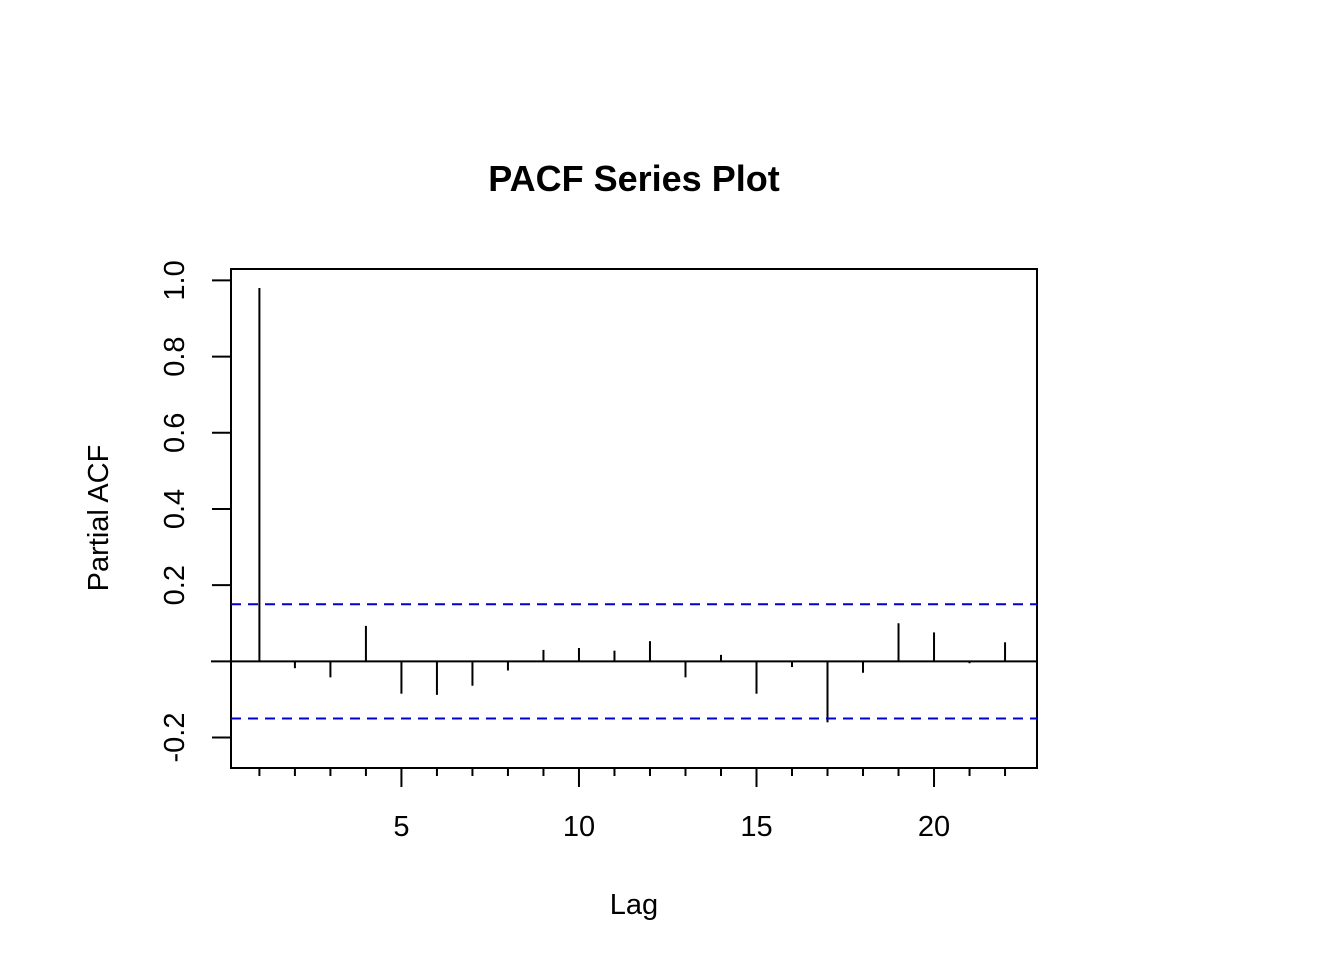 Image resolution: width=1344 pixels, height=960 pixels. What do you see at coordinates (401, 827) in the screenshot?
I see `x-tick-label-5: 5` at bounding box center [401, 827].